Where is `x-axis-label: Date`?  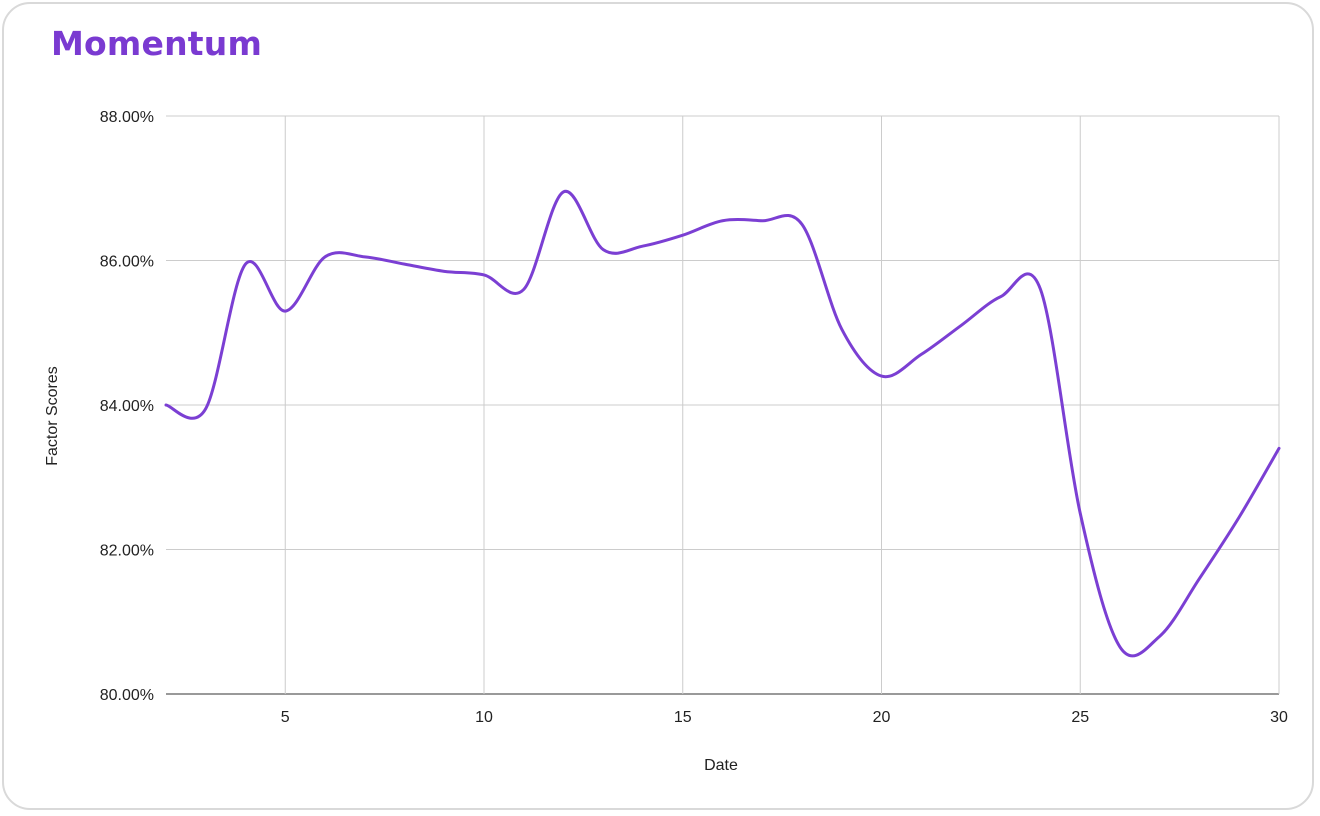
x-axis-label: Date is located at coordinates (721, 765).